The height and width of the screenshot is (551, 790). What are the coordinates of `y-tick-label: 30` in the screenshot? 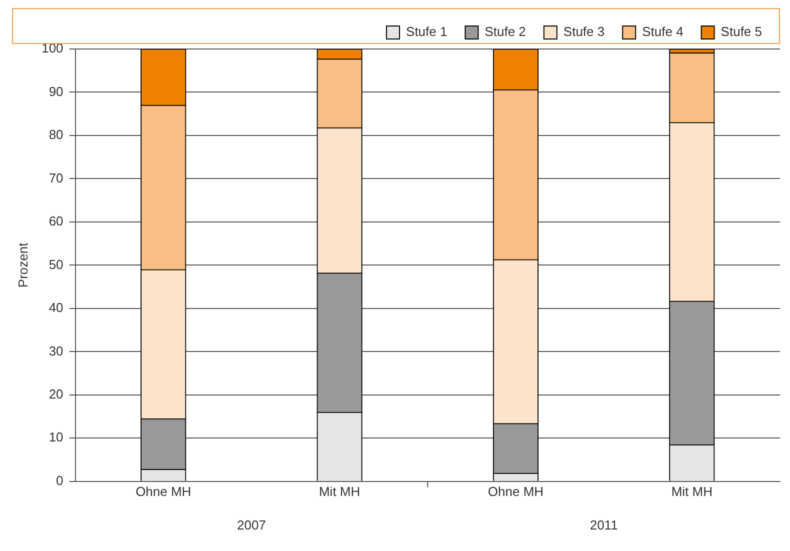 It's located at (56, 350).